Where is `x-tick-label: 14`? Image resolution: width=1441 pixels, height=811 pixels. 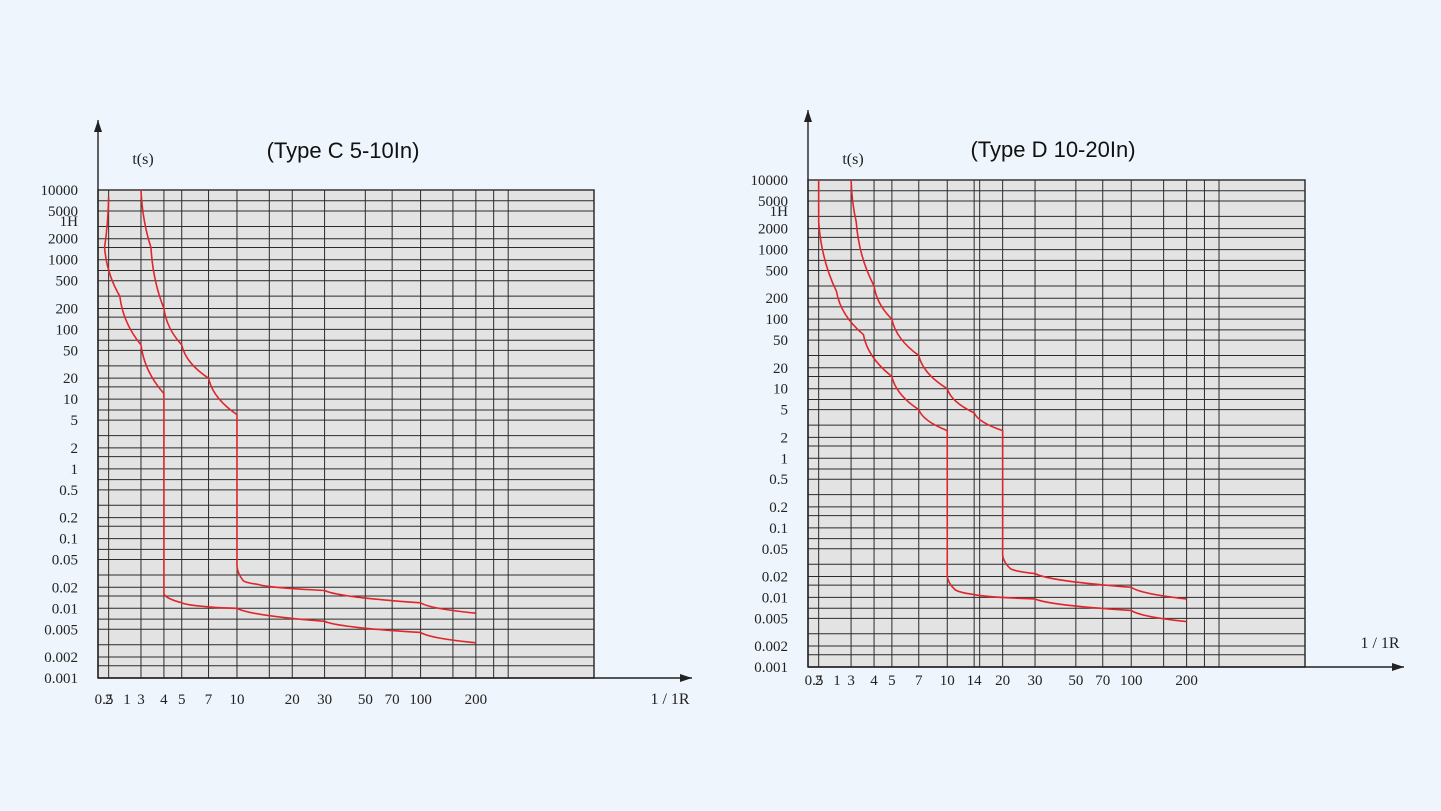 x-tick-label: 14 is located at coordinates (975, 681).